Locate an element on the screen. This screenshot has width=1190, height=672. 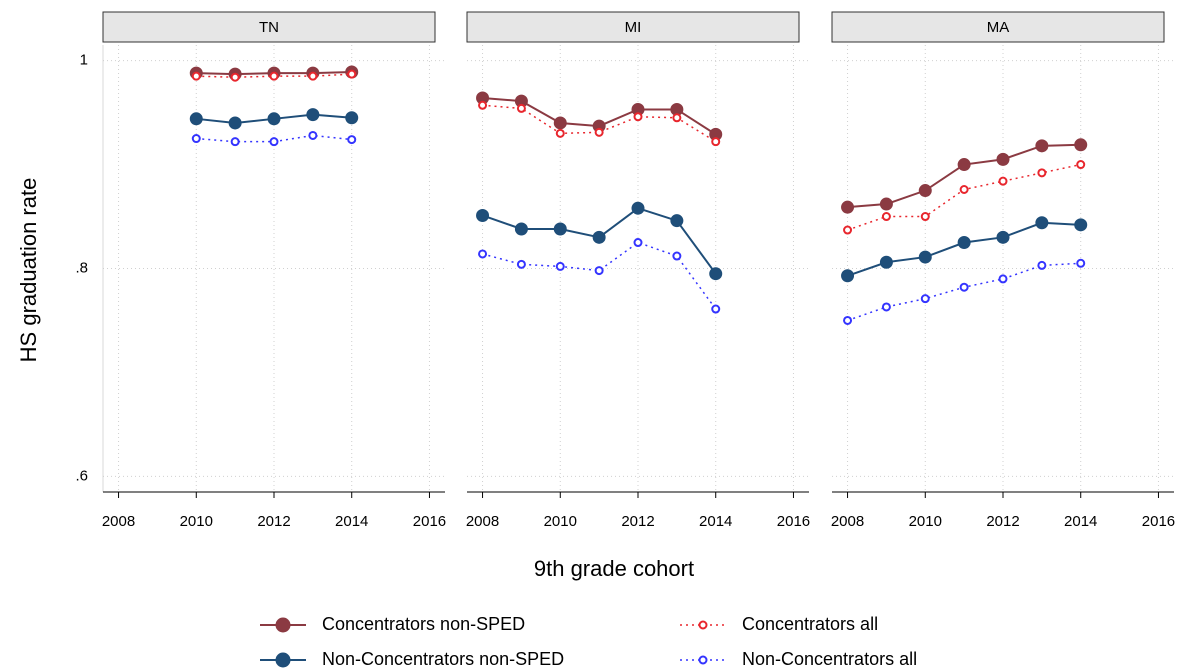
panel-title: MA is located at coordinates (998, 27).